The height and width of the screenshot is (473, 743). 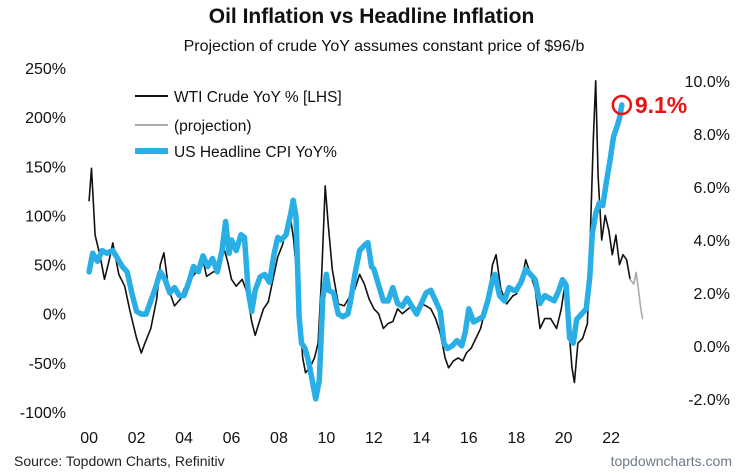 What do you see at coordinates (707, 82) in the screenshot?
I see `right-tick-label: 10.0%` at bounding box center [707, 82].